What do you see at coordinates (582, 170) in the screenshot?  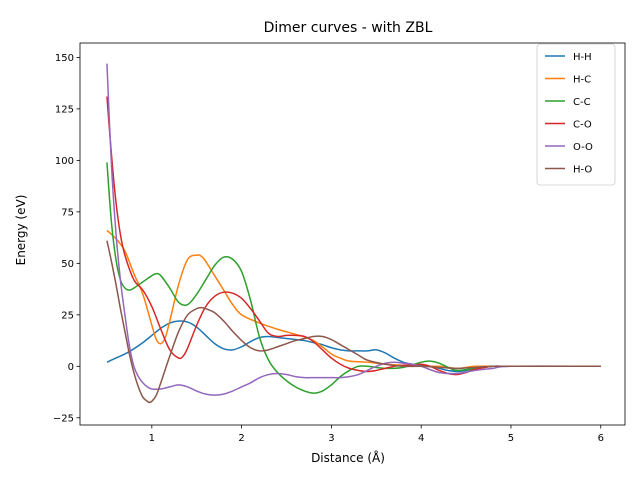 I see `legend-label-h-o: H-O` at bounding box center [582, 170].